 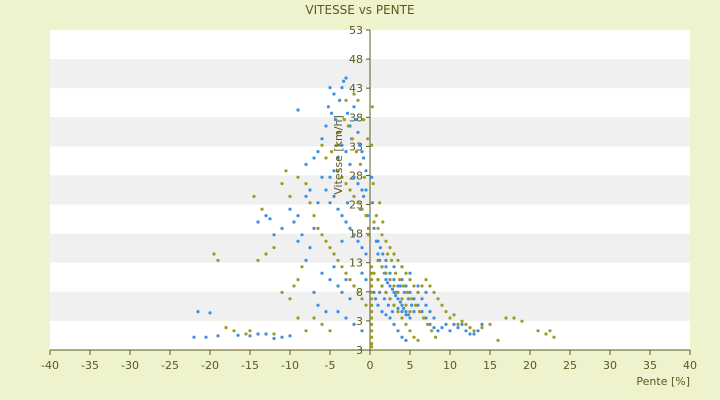 I want to click on y-tick-label: 18, so click(x=356, y=234).